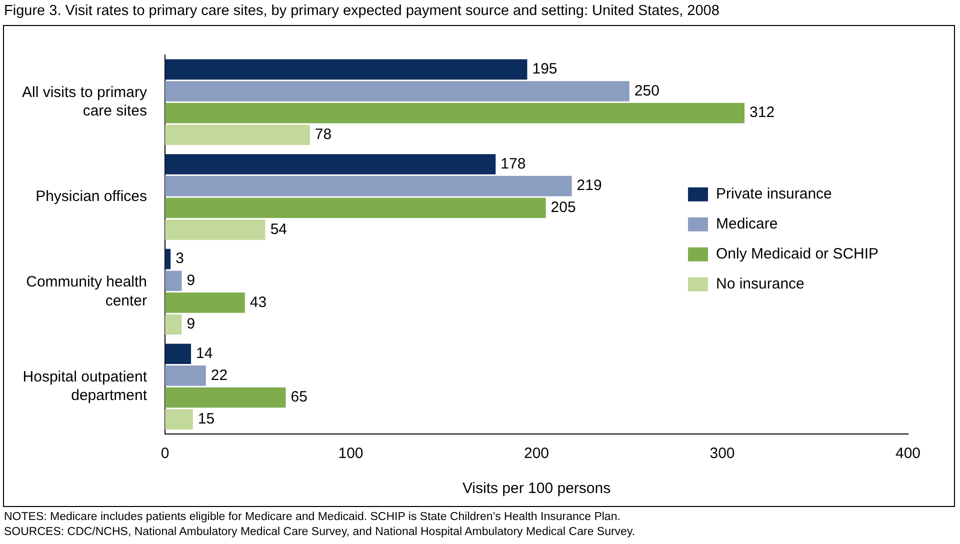 Image resolution: width=960 pixels, height=544 pixels. Describe the element at coordinates (323, 135) in the screenshot. I see `data-label: 78` at that location.